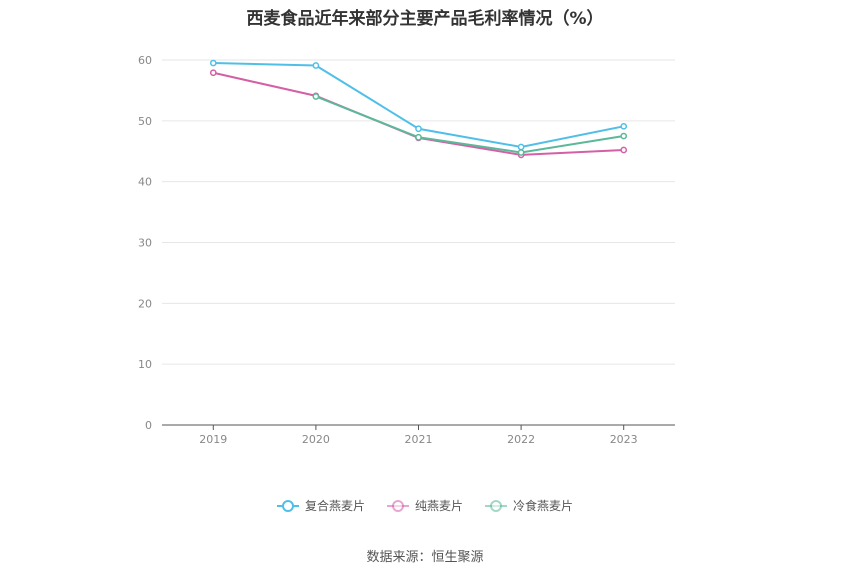  I want to click on x-tick-label: 2023, so click(624, 439).